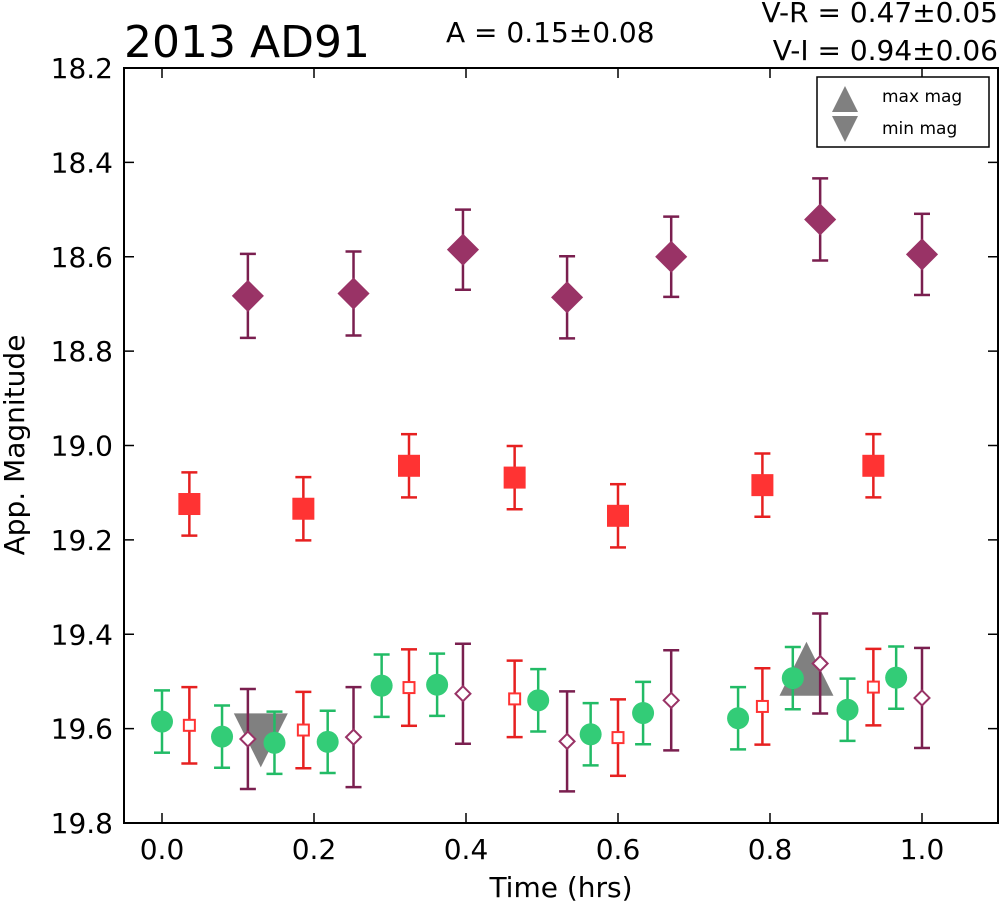  What do you see at coordinates (466, 849) in the screenshot?
I see `x-tick-label: 0.4` at bounding box center [466, 849].